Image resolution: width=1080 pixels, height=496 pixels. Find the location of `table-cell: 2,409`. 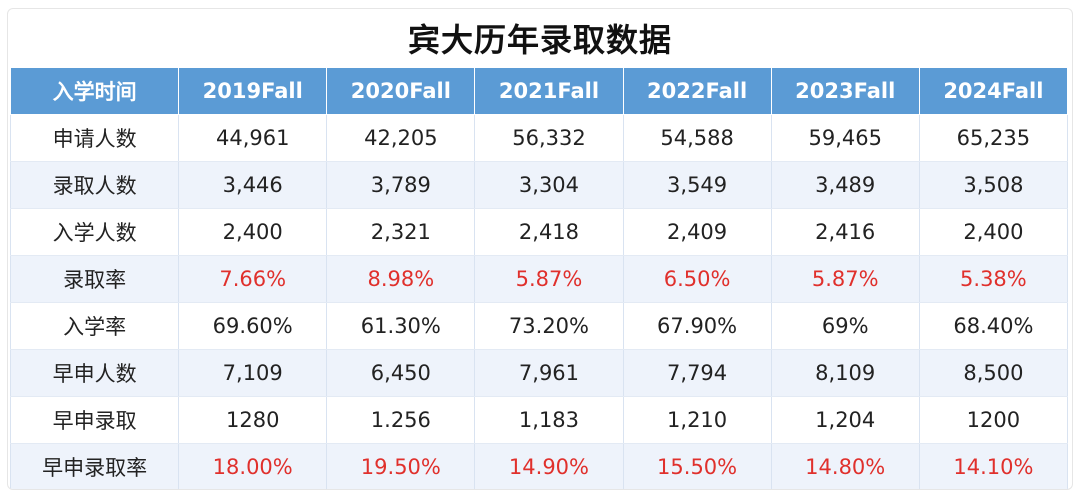

table-cell: 2,409 is located at coordinates (697, 232).